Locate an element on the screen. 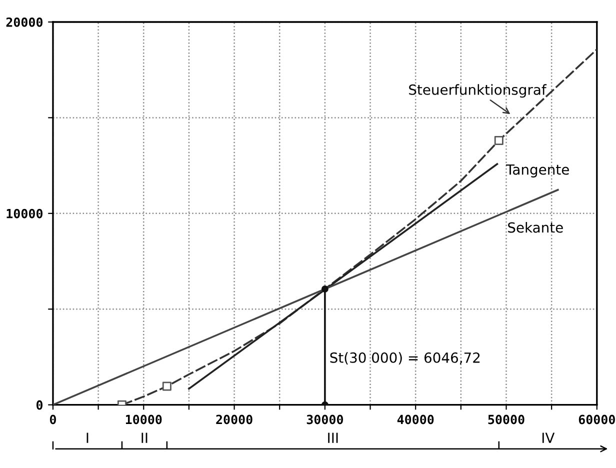  x-tick-label: 50000 is located at coordinates (506, 419).